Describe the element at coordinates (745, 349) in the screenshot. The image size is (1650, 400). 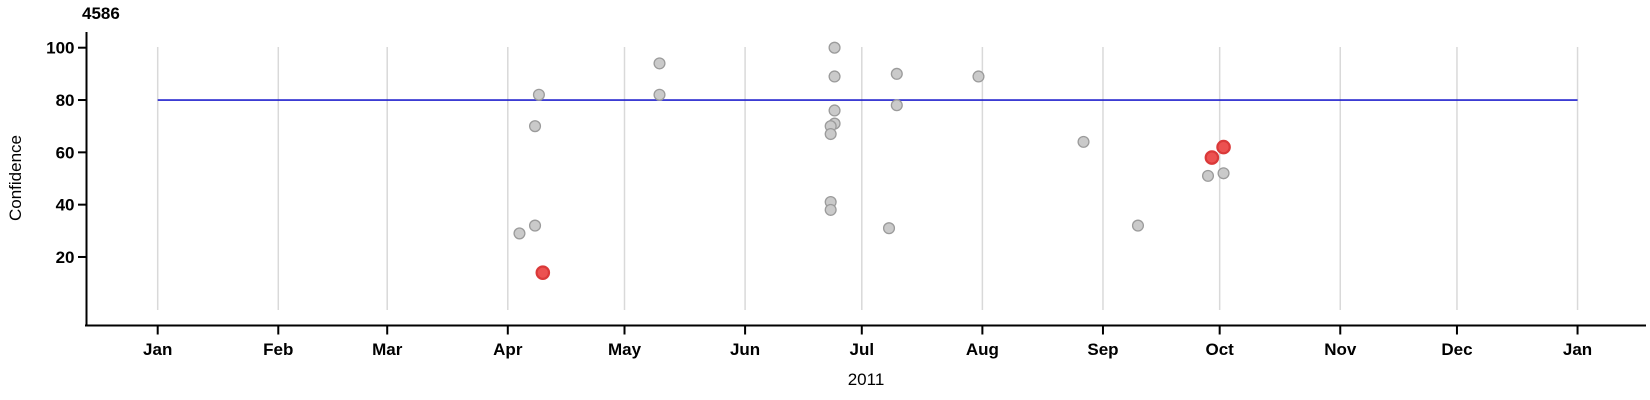
I see `x-tick-label: Jun` at that location.